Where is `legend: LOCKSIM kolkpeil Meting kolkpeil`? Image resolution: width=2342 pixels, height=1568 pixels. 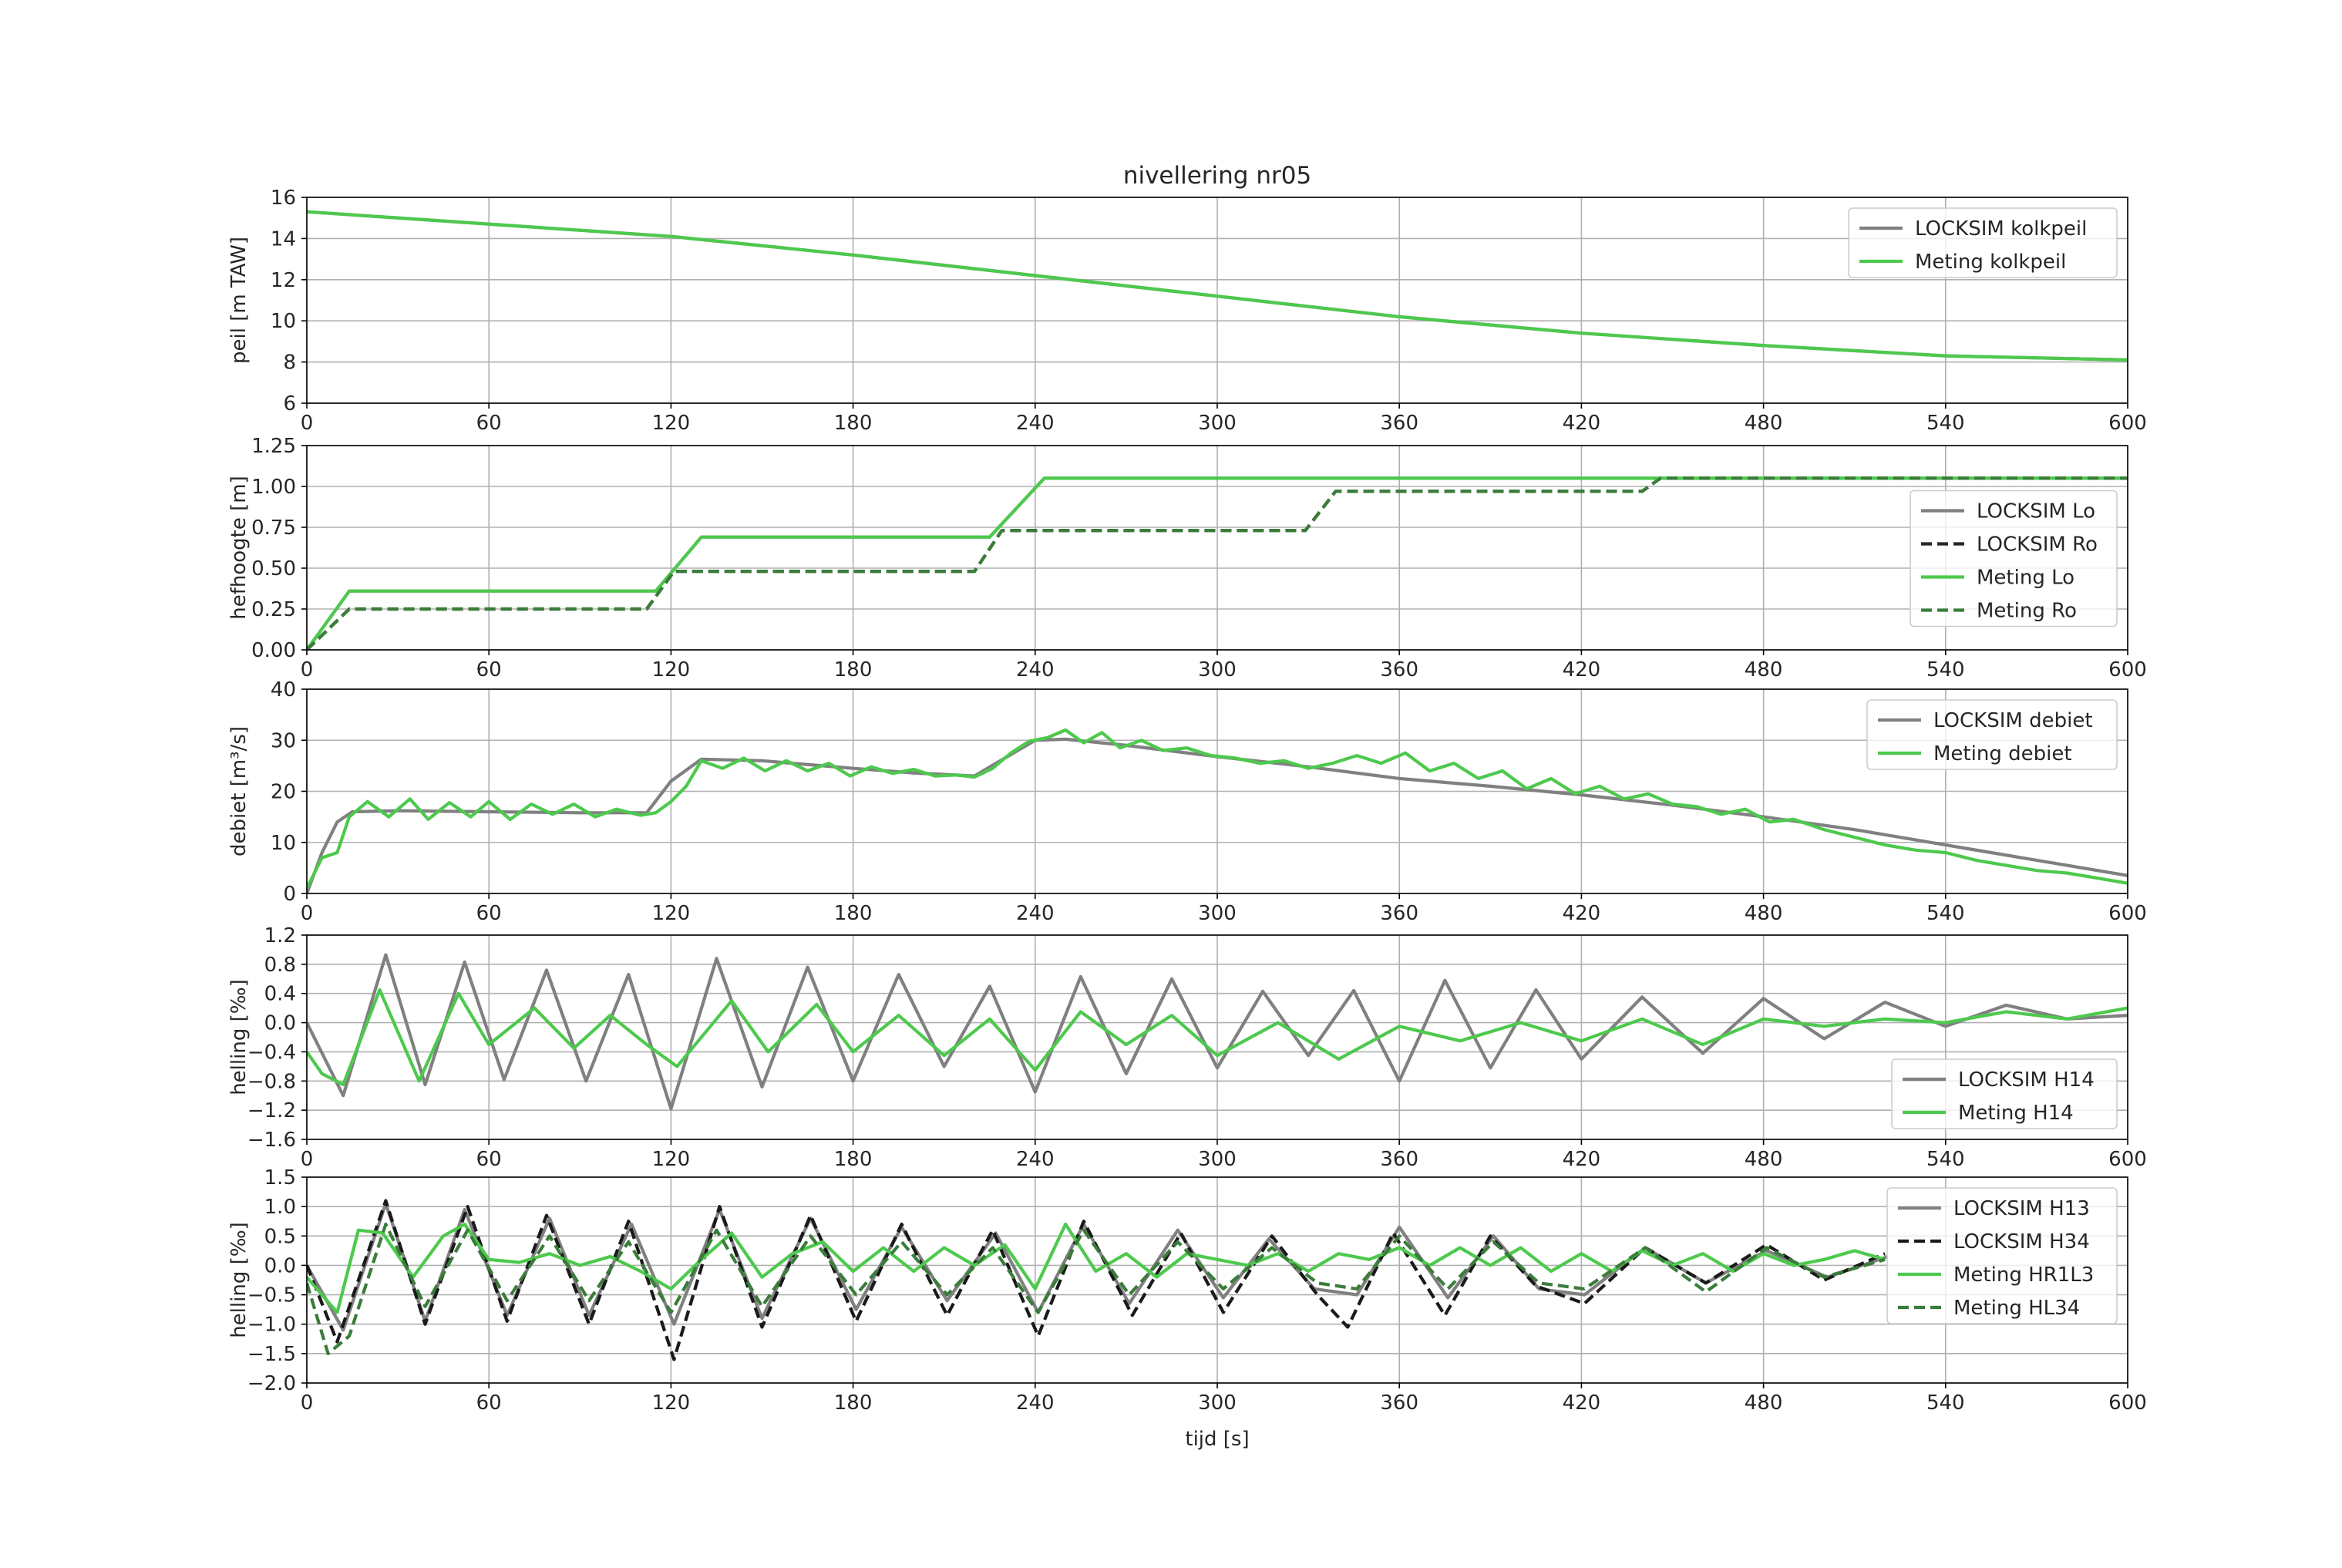
legend: LOCKSIM kolkpeil Meting kolkpeil is located at coordinates (1983, 242).